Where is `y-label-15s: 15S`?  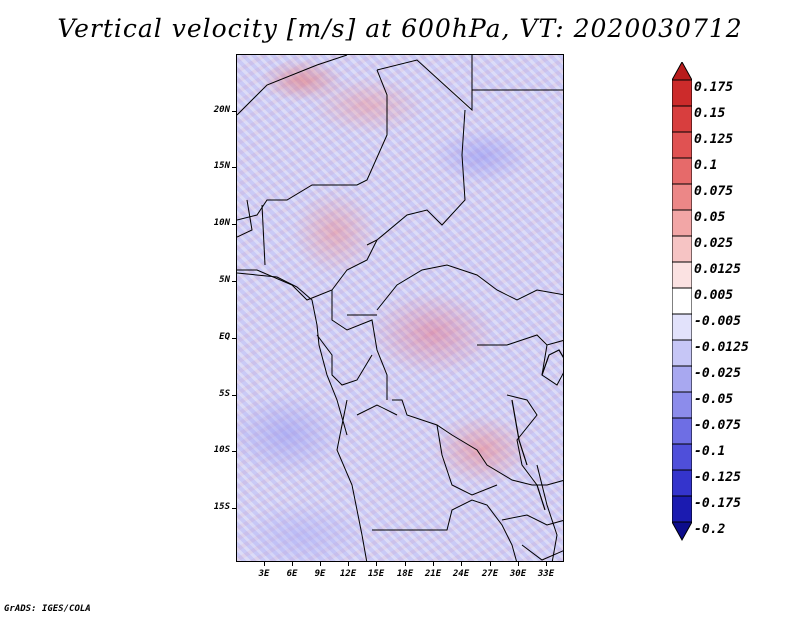
y-label-15s: 15S is located at coordinates (221, 507).